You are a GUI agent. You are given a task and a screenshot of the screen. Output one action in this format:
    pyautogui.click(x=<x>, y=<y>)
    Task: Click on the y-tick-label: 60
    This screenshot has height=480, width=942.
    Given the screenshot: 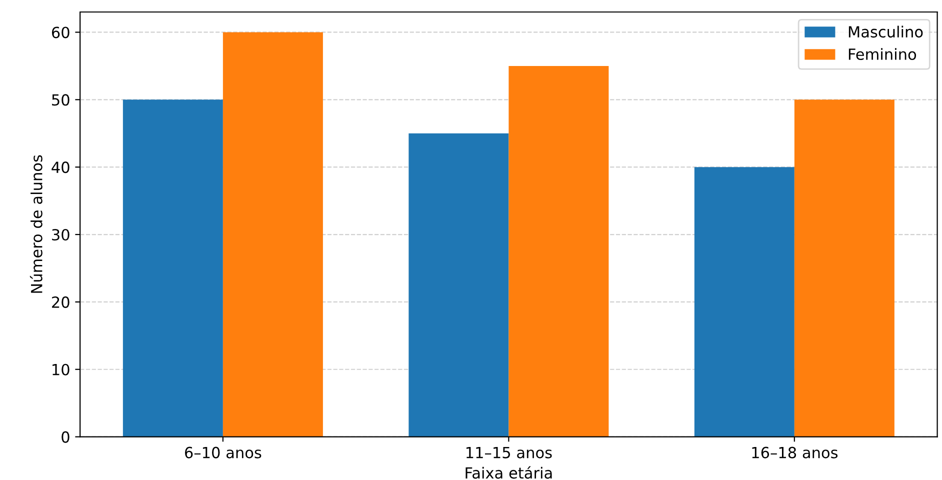 What is the action you would take?
    pyautogui.click(x=61, y=32)
    